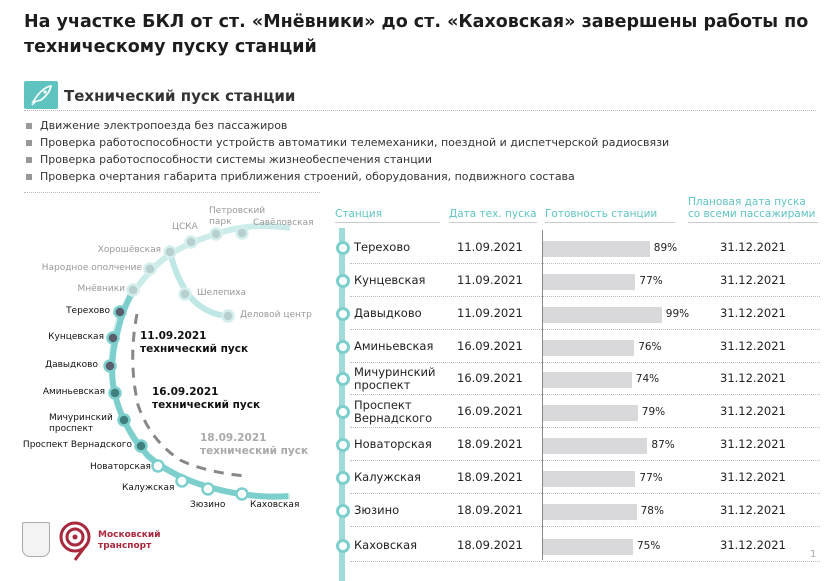 The image size is (840, 581). I want to click on station-label: Зюзино, so click(208, 505).